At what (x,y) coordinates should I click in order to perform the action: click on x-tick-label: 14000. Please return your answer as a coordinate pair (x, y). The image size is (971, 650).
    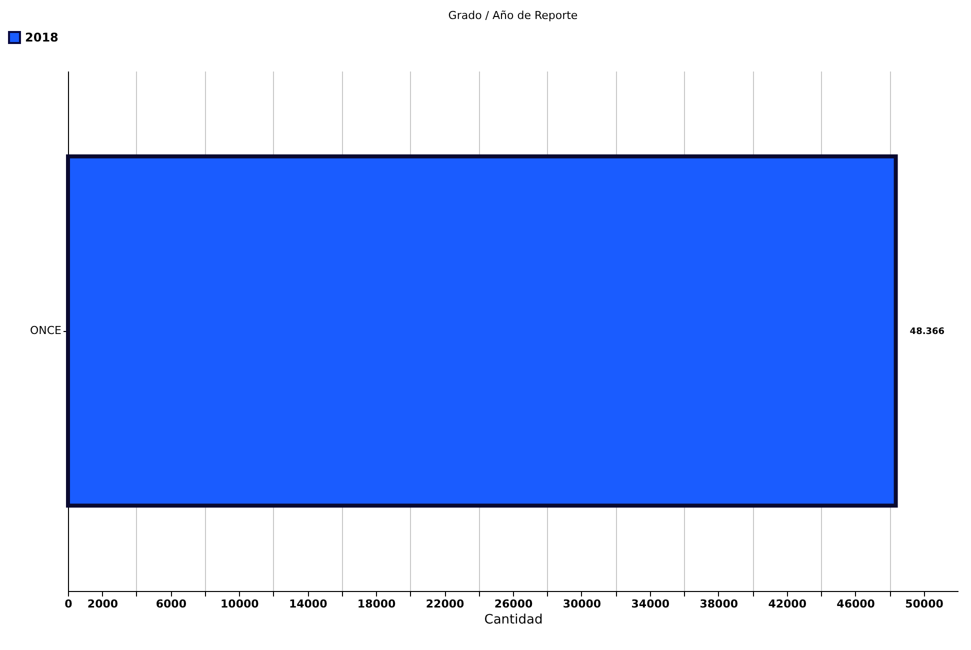
    Looking at the image, I should click on (308, 604).